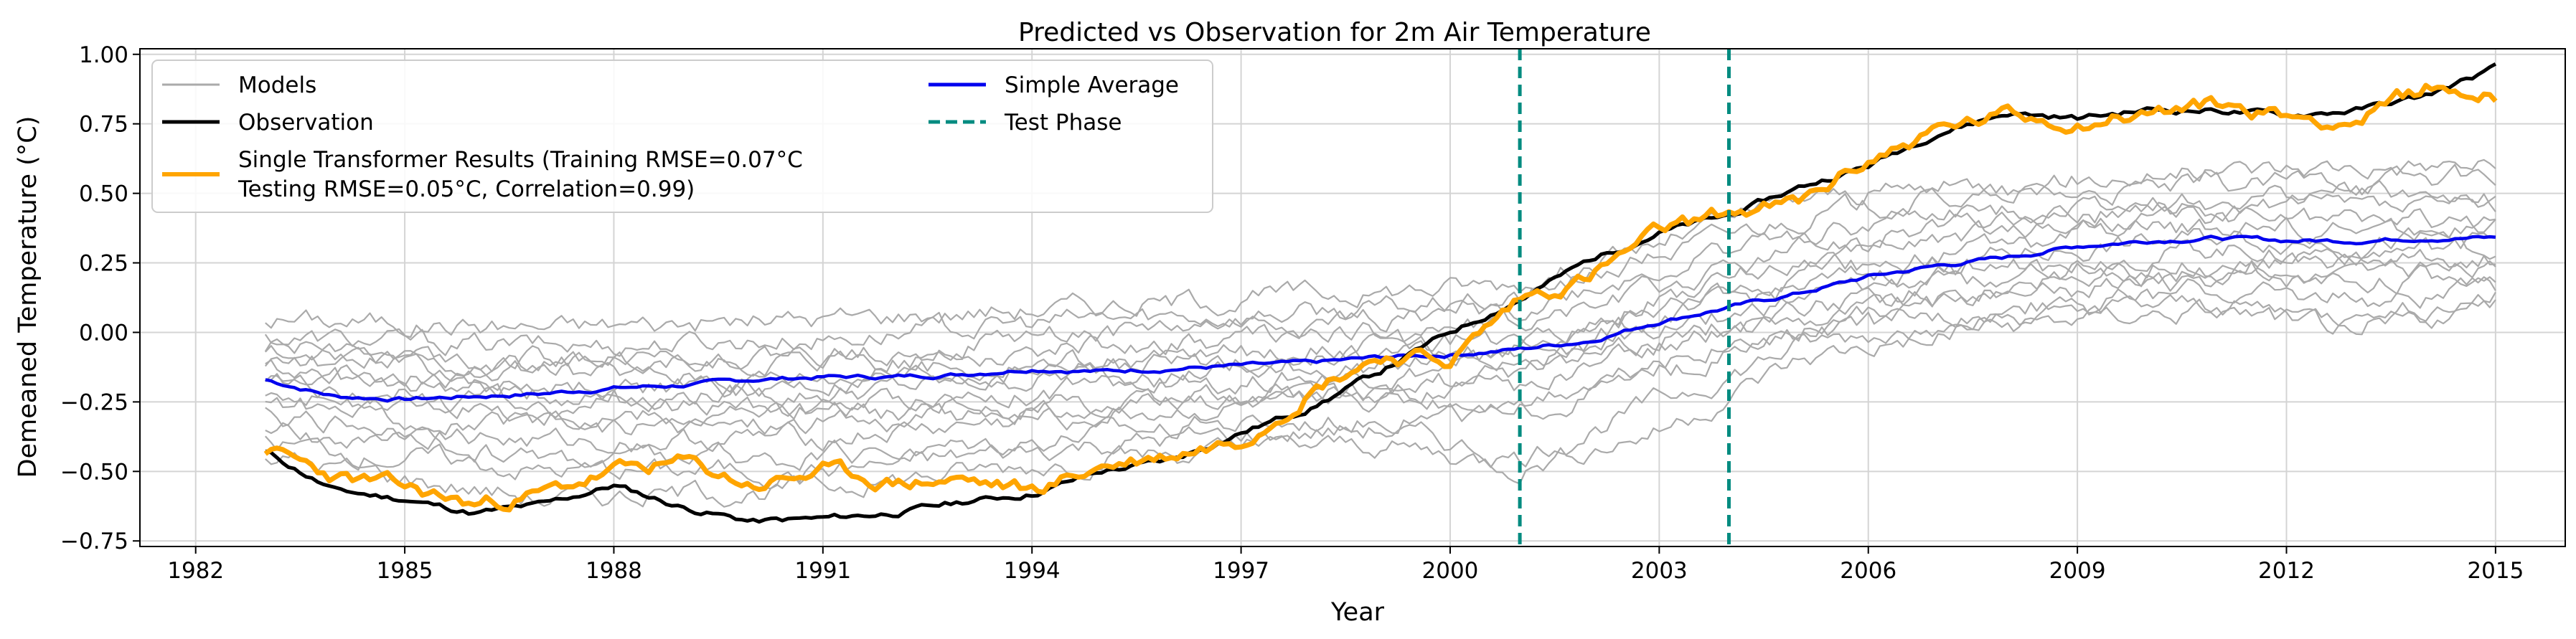 The height and width of the screenshot is (639, 2576). What do you see at coordinates (2495, 571) in the screenshot?
I see `x-tick-label: 2015` at bounding box center [2495, 571].